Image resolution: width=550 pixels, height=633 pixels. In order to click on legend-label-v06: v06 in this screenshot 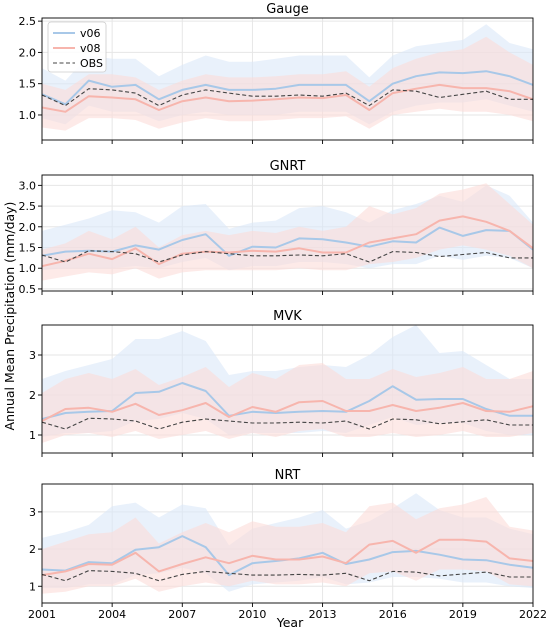, I will do `click(90, 33)`.